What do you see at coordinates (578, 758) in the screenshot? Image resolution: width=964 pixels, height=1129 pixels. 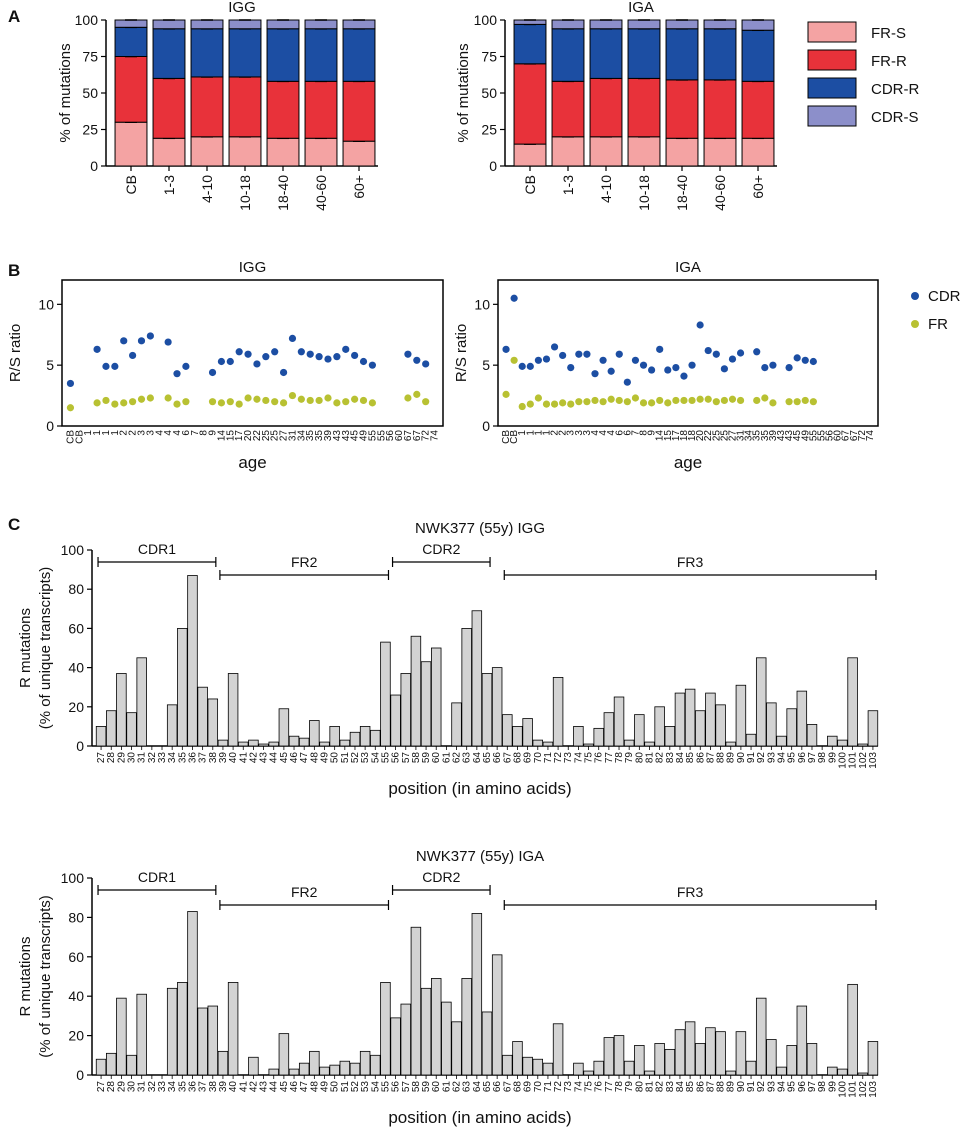 I see `x-tick-label: 74` at bounding box center [578, 758].